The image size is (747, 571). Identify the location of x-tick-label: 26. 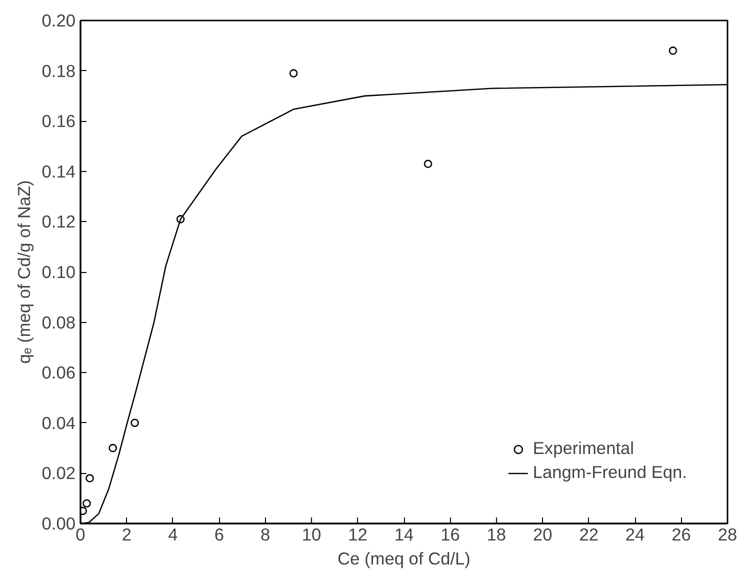
(681, 534).